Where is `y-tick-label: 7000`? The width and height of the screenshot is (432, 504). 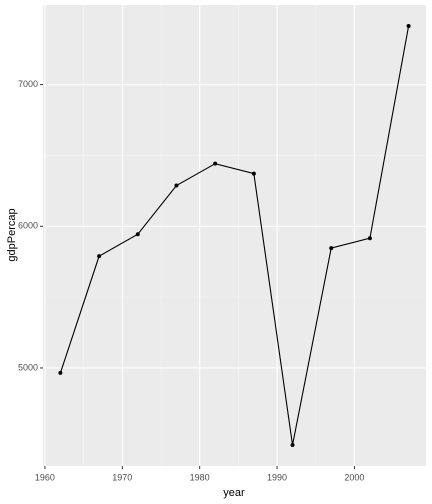 y-tick-label: 7000 is located at coordinates (28, 84).